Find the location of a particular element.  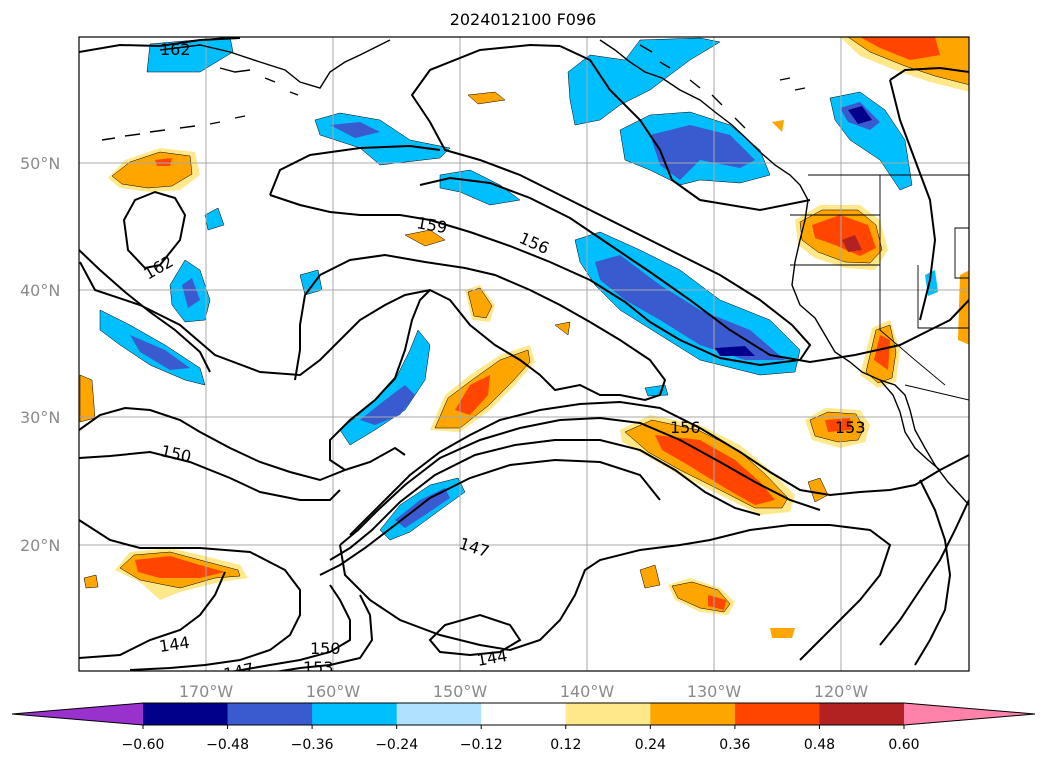

contour-147-south is located at coordinates (190, 595).